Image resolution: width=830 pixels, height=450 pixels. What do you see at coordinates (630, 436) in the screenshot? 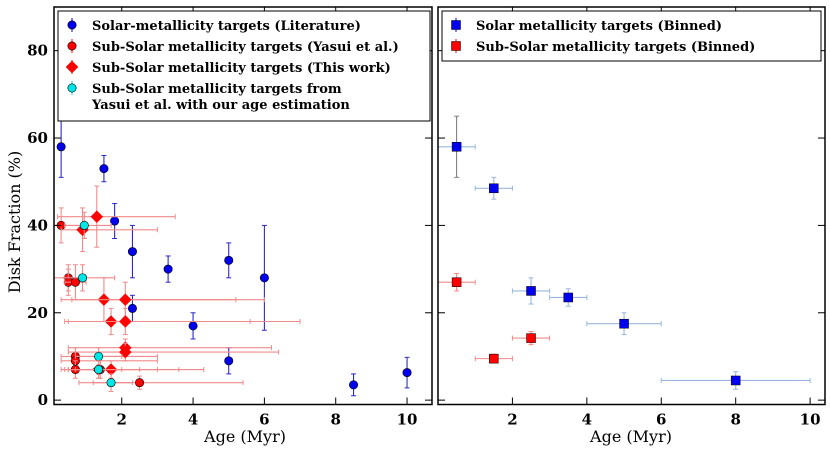
I see `right-x-axis-label: Age (Myr)` at bounding box center [630, 436].